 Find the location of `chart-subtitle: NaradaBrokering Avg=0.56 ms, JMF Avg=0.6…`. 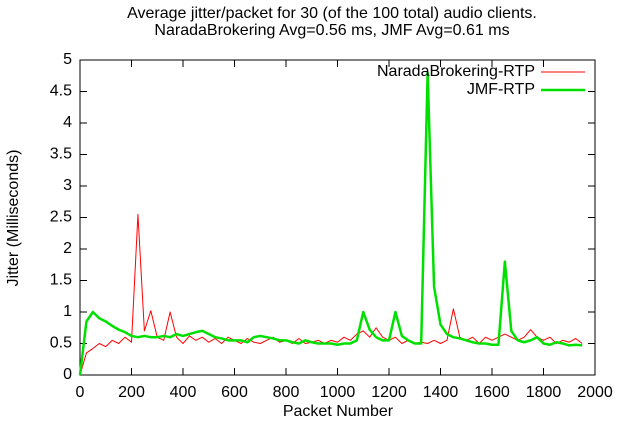

chart-subtitle: NaradaBrokering Avg=0.56 ms, JMF Avg=0.6… is located at coordinates (331, 30).